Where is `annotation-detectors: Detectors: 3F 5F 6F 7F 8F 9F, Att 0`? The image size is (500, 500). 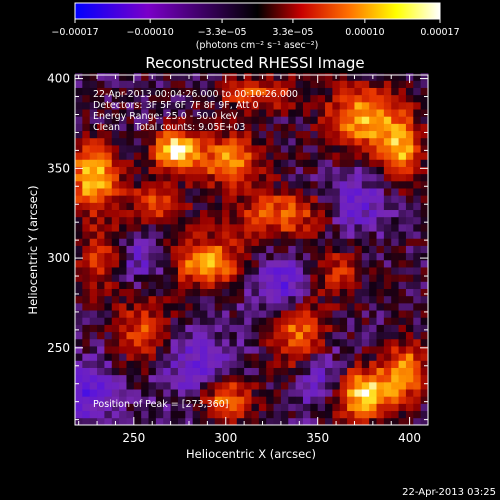 annotation-detectors: Detectors: 3F 5F 6F 7F 8F 9F, Att 0 is located at coordinates (176, 105).